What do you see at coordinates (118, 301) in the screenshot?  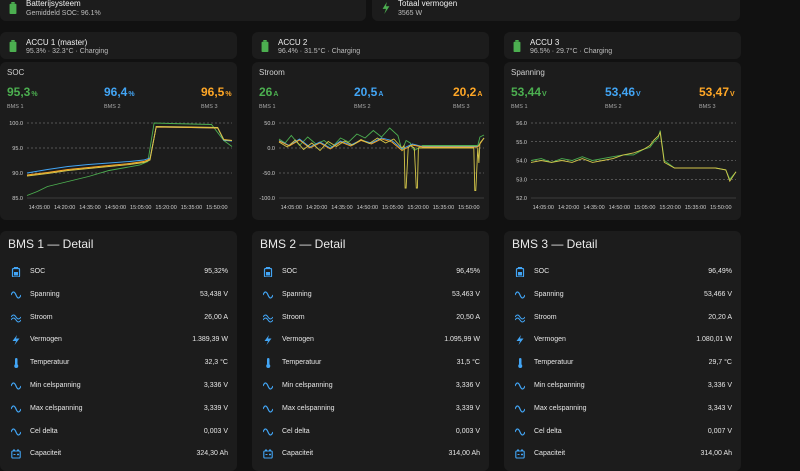 I see `detail-row-spanning: Spanning 53,438 V` at bounding box center [118, 301].